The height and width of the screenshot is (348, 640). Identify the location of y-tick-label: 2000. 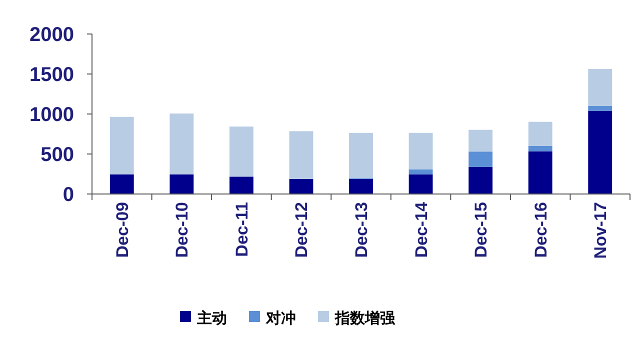
(52, 35).